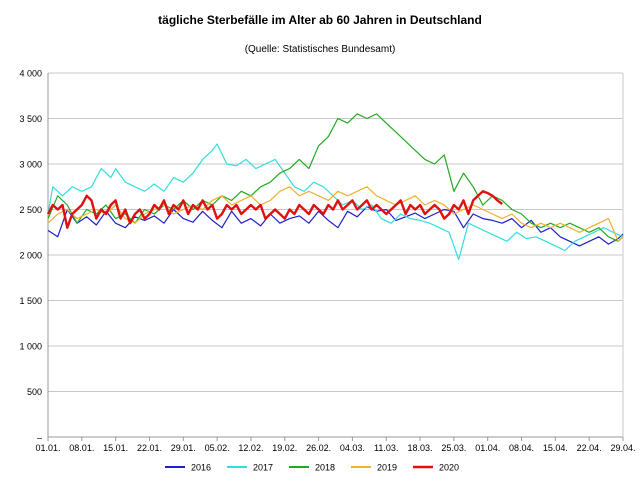 This screenshot has width=640, height=480. I want to click on series-line-2016, so click(335, 226).